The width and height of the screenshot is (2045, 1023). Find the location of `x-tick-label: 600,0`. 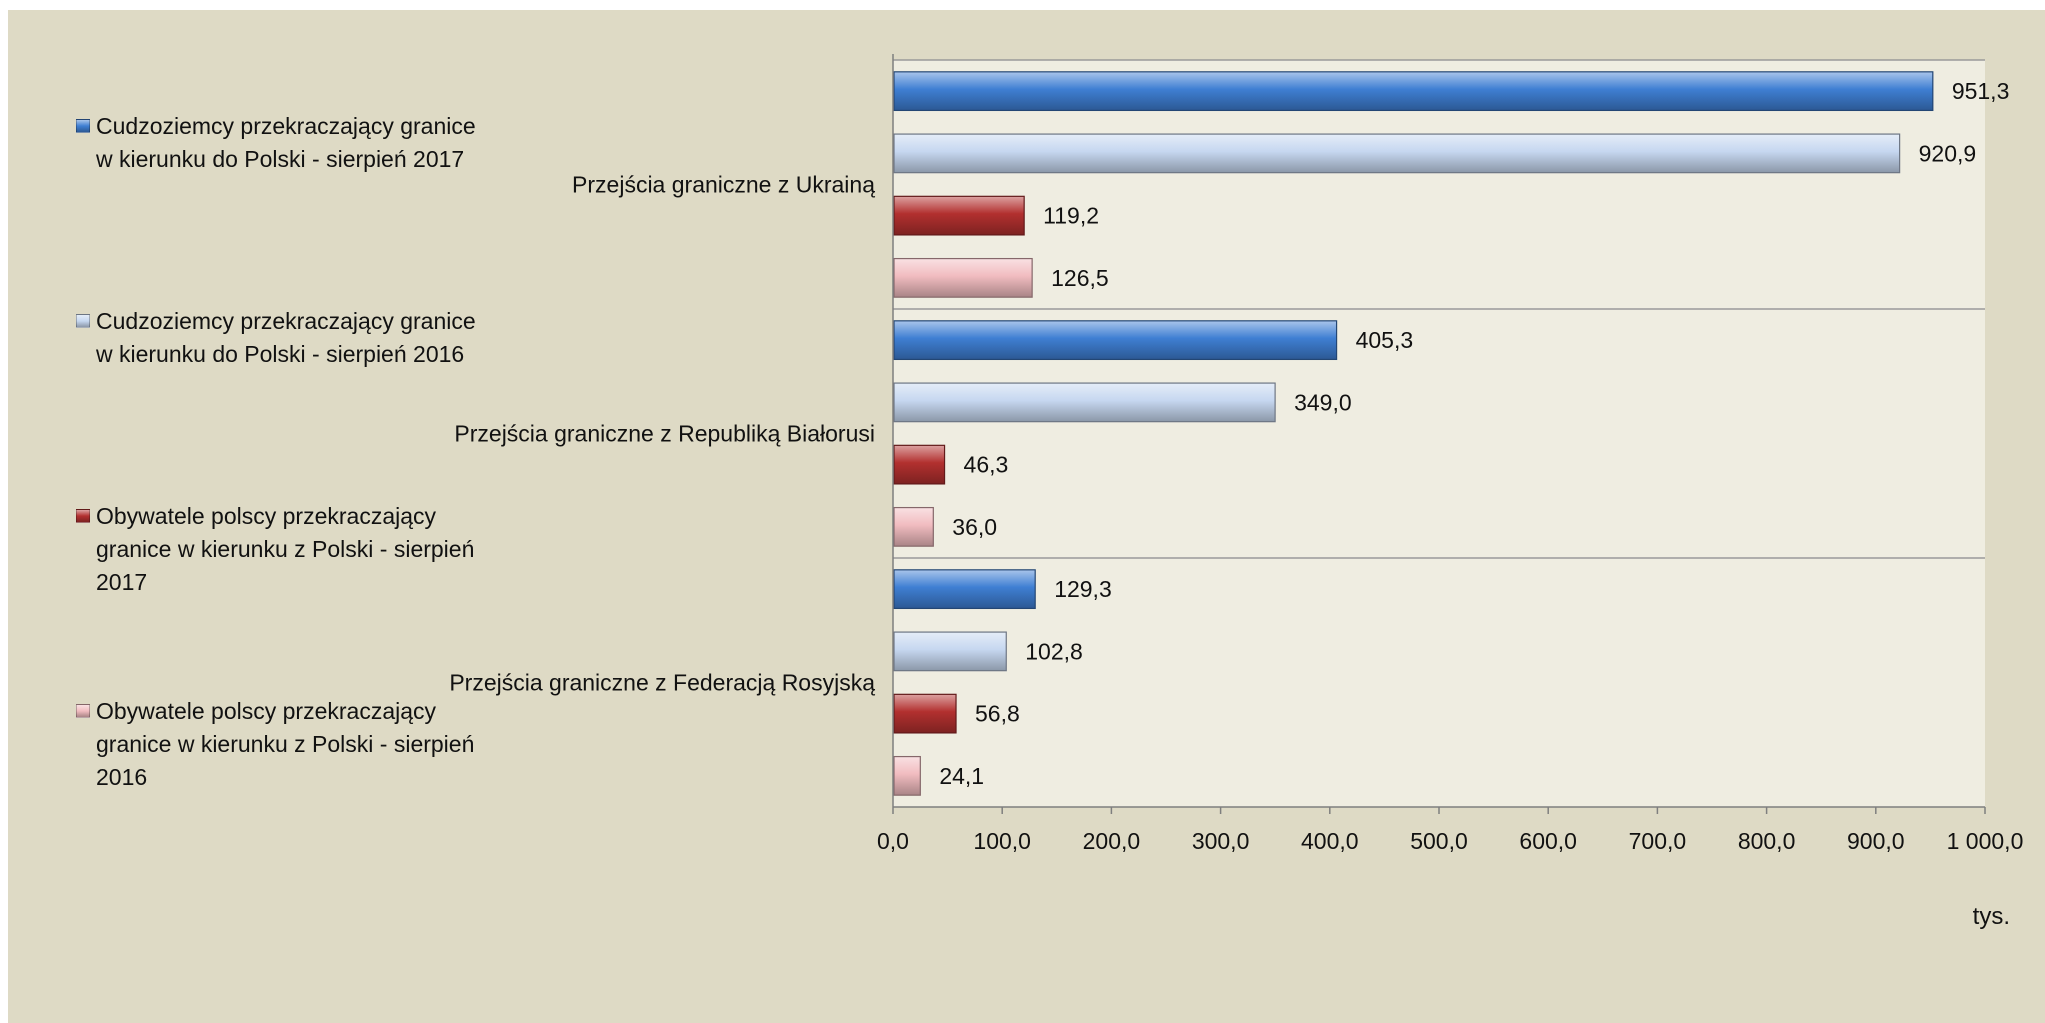

x-tick-label: 600,0 is located at coordinates (1548, 841).